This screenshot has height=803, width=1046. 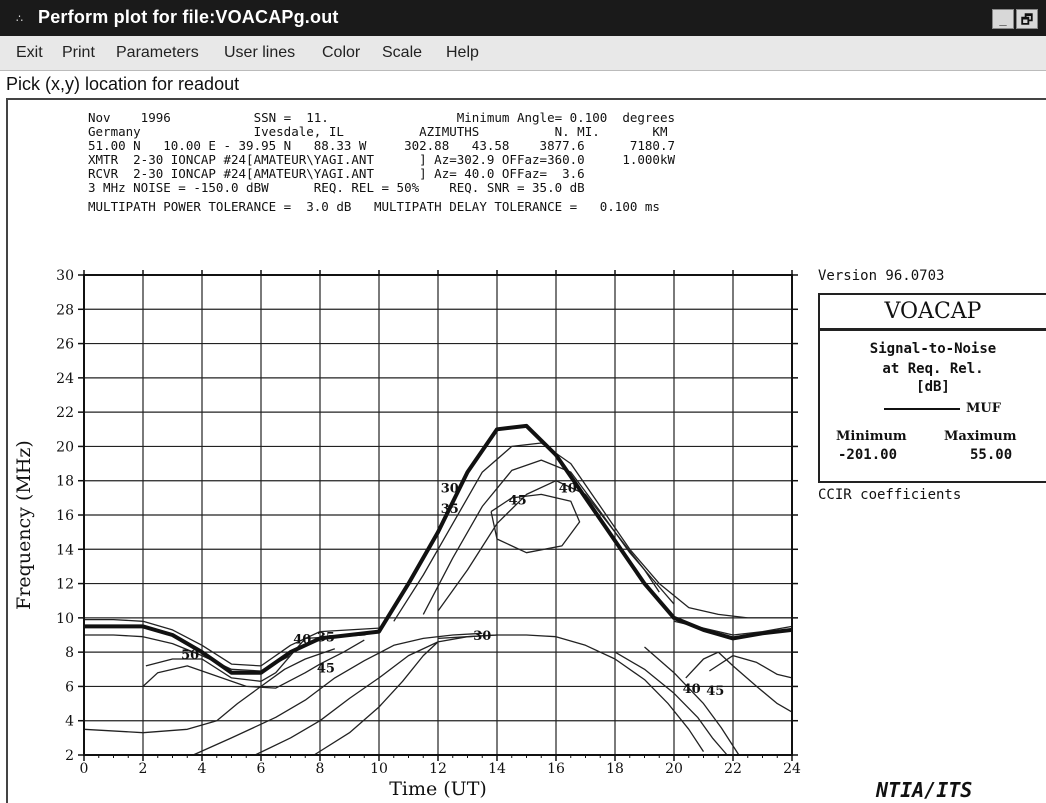 What do you see at coordinates (65, 516) in the screenshot?
I see `y-tick-label: 16` at bounding box center [65, 516].